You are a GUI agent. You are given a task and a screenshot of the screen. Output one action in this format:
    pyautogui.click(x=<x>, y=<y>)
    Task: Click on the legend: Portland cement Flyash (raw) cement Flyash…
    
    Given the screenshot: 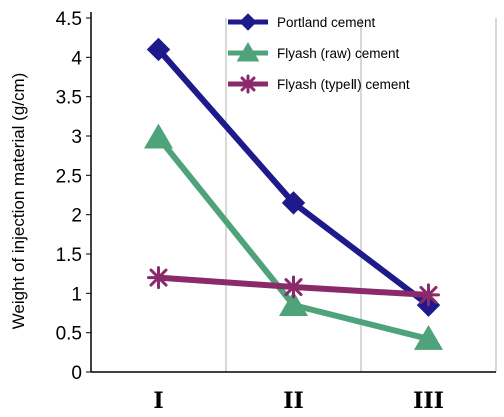 What is the action you would take?
    pyautogui.click(x=319, y=53)
    